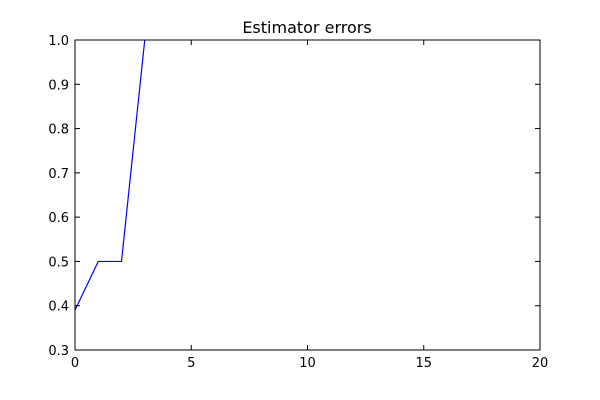 The width and height of the screenshot is (600, 400). I want to click on chart-title: Estimator errors, so click(306, 27).